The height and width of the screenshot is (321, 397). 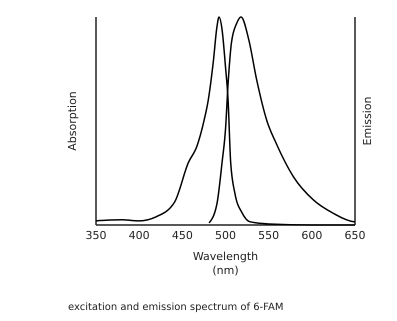 I want to click on x-tick-label: 550, so click(x=269, y=235).